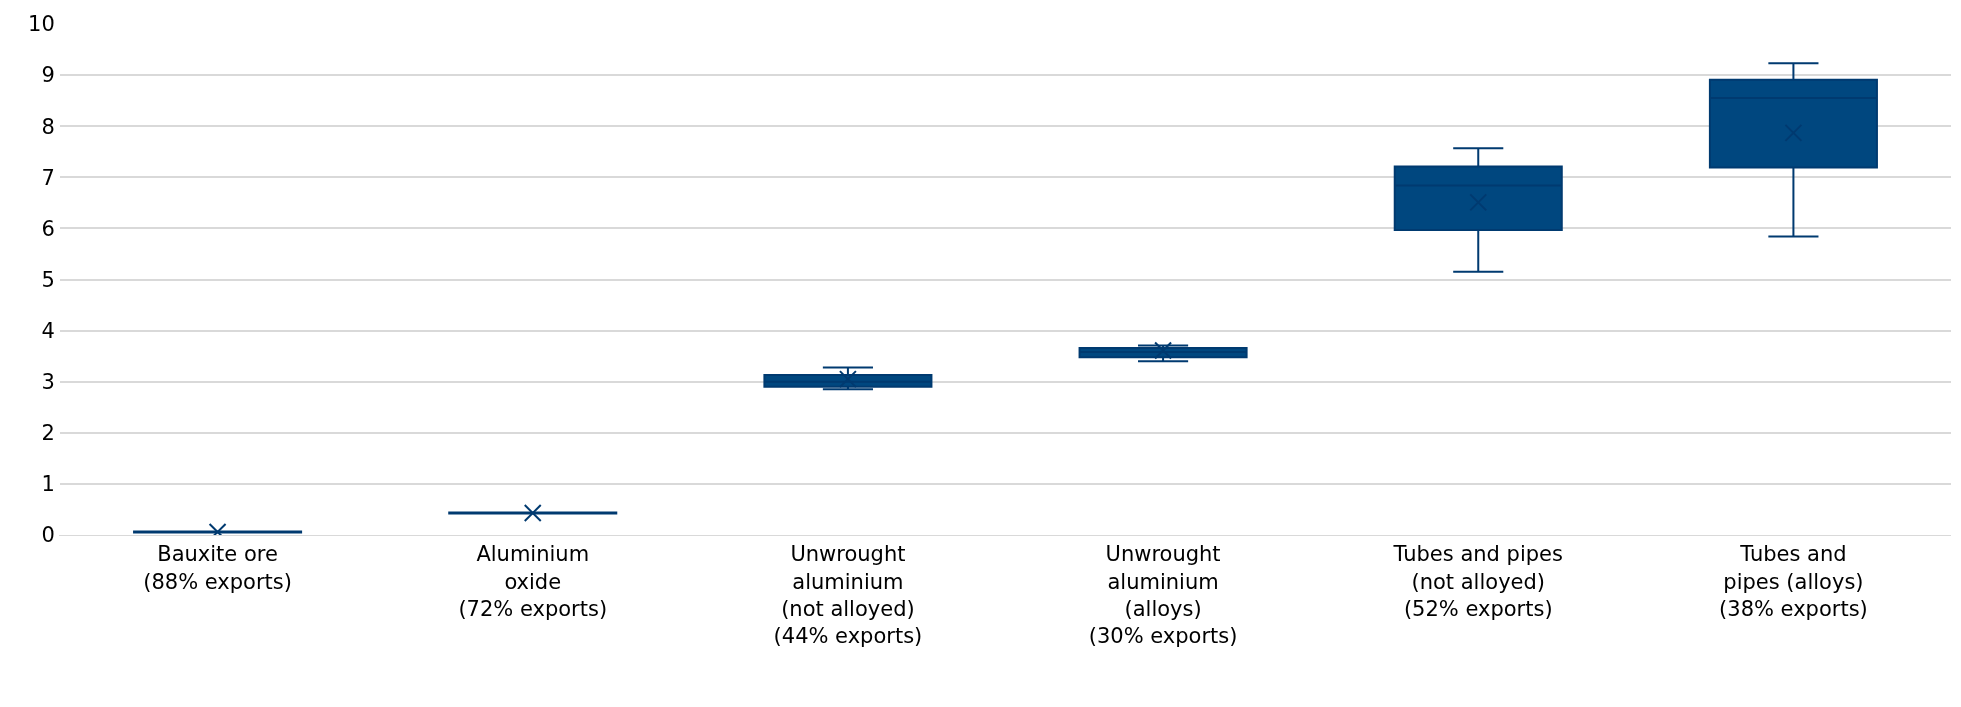 This screenshot has width=1961, height=707. Describe the element at coordinates (48, 535) in the screenshot. I see `y-tick-label: 0` at that location.